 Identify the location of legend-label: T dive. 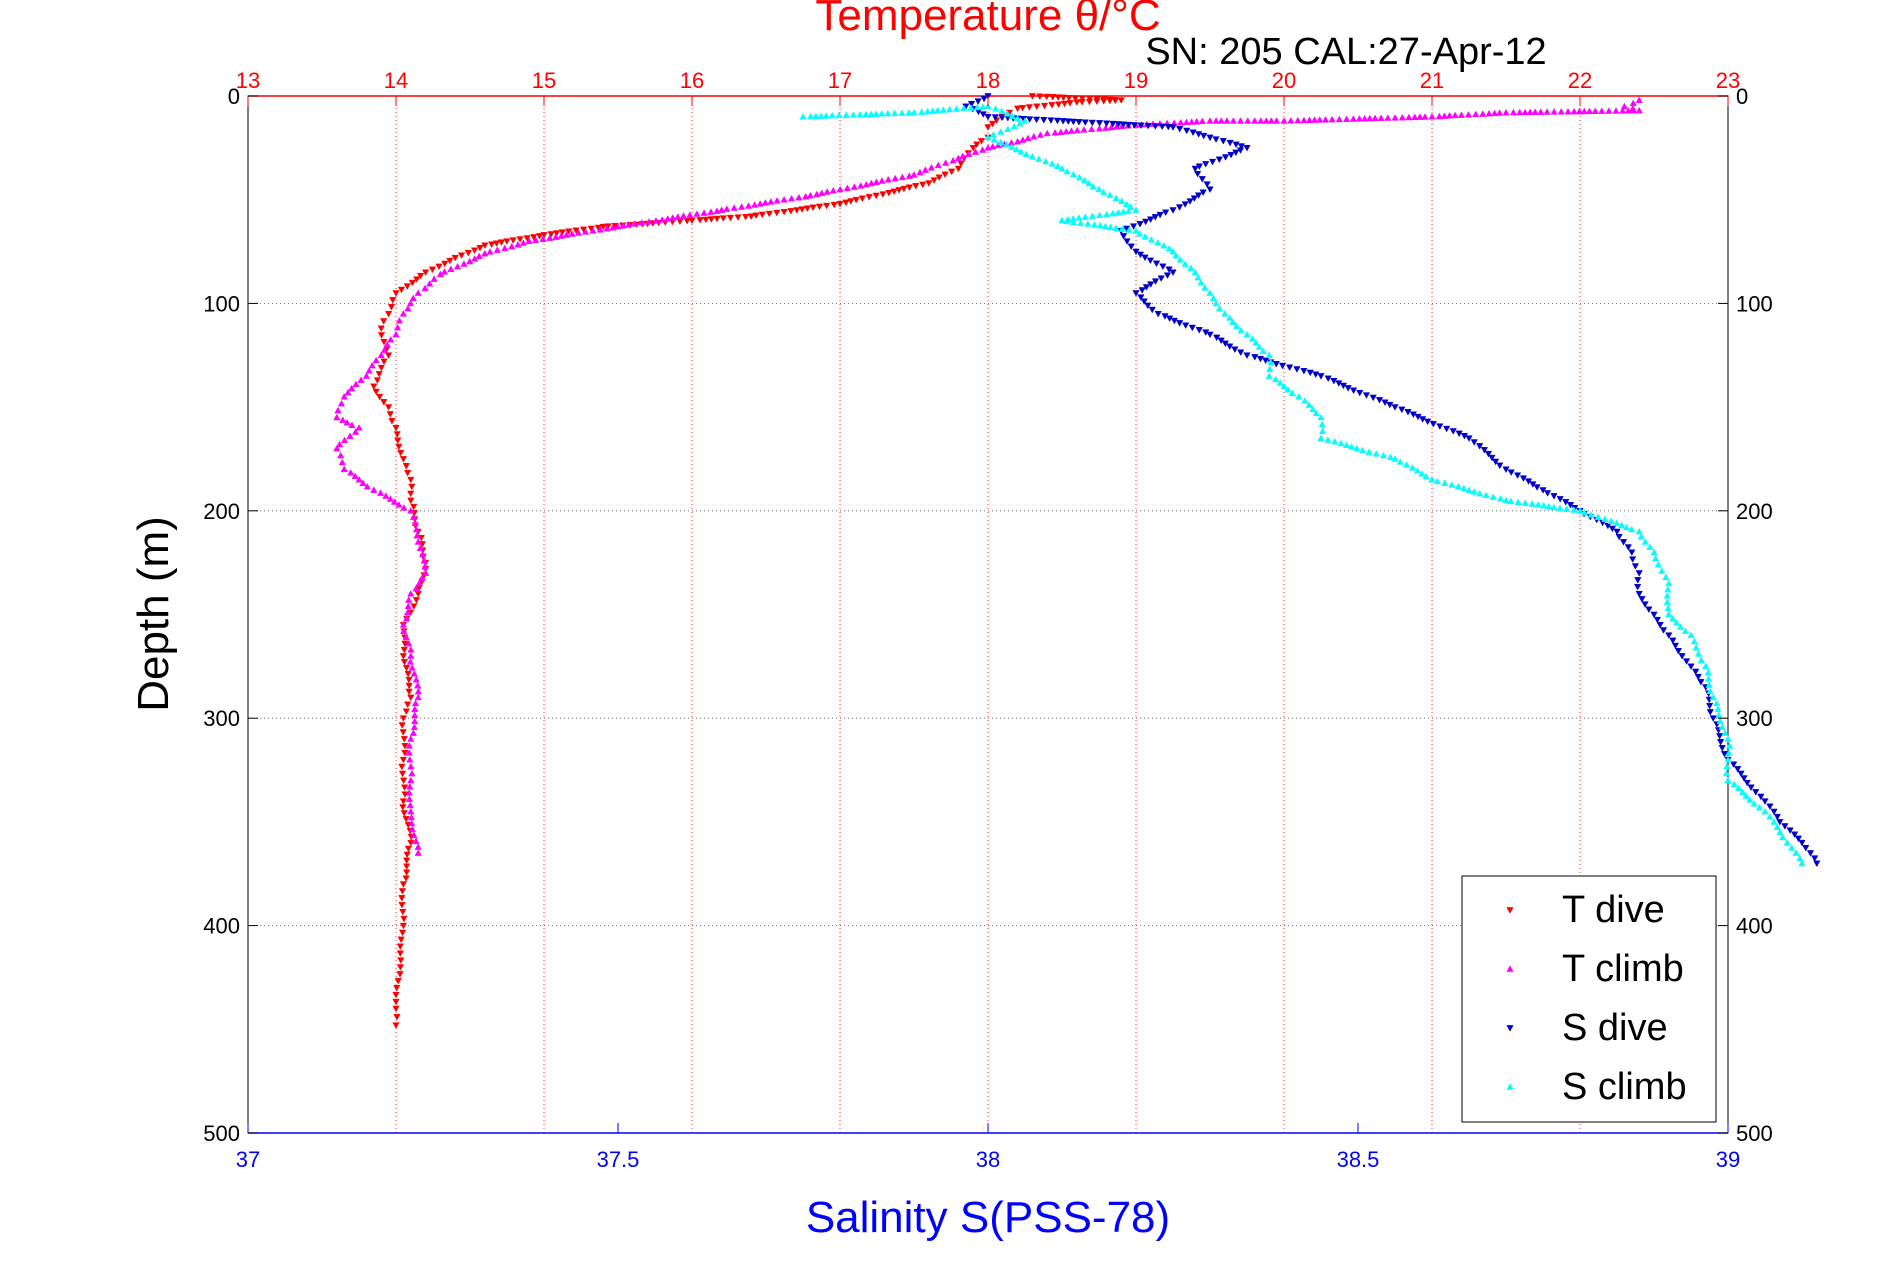
(1613, 910).